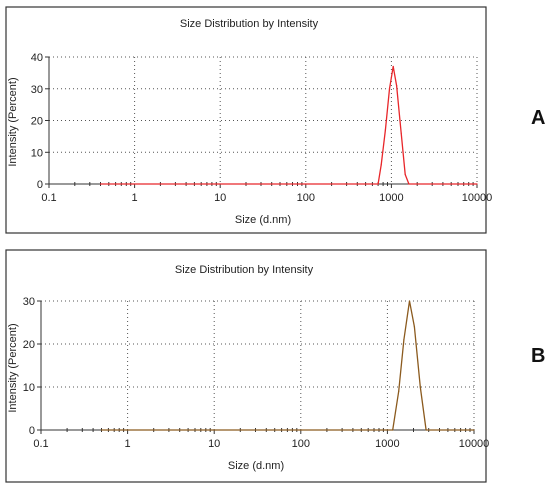 The height and width of the screenshot is (490, 550). Describe the element at coordinates (306, 198) in the screenshot. I see `panel-a-x-tick-label: 100` at that location.